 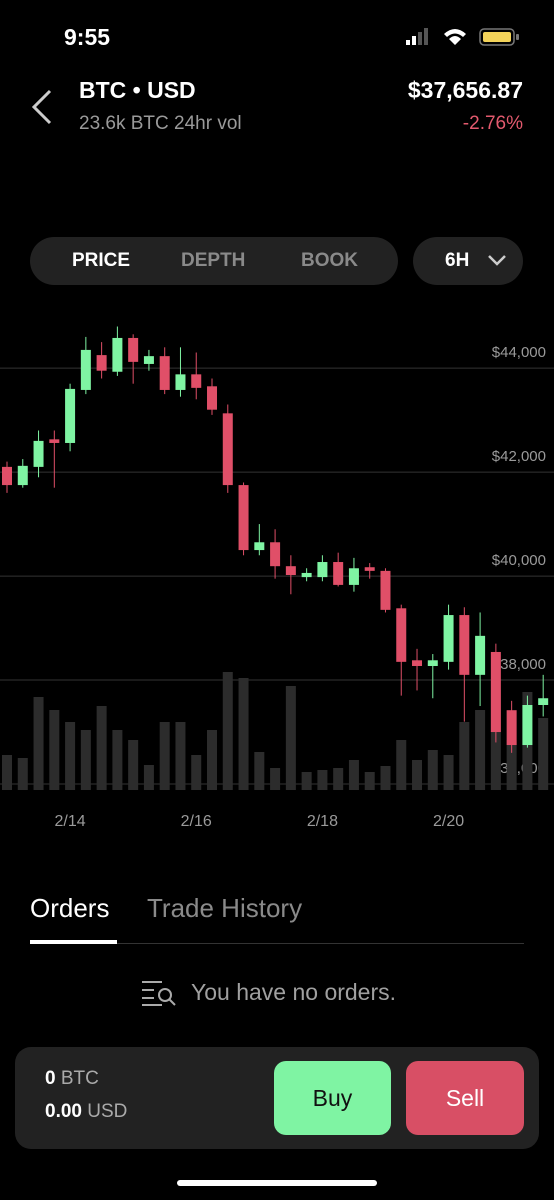 I want to click on price-change: -2.76%, so click(x=492, y=123).